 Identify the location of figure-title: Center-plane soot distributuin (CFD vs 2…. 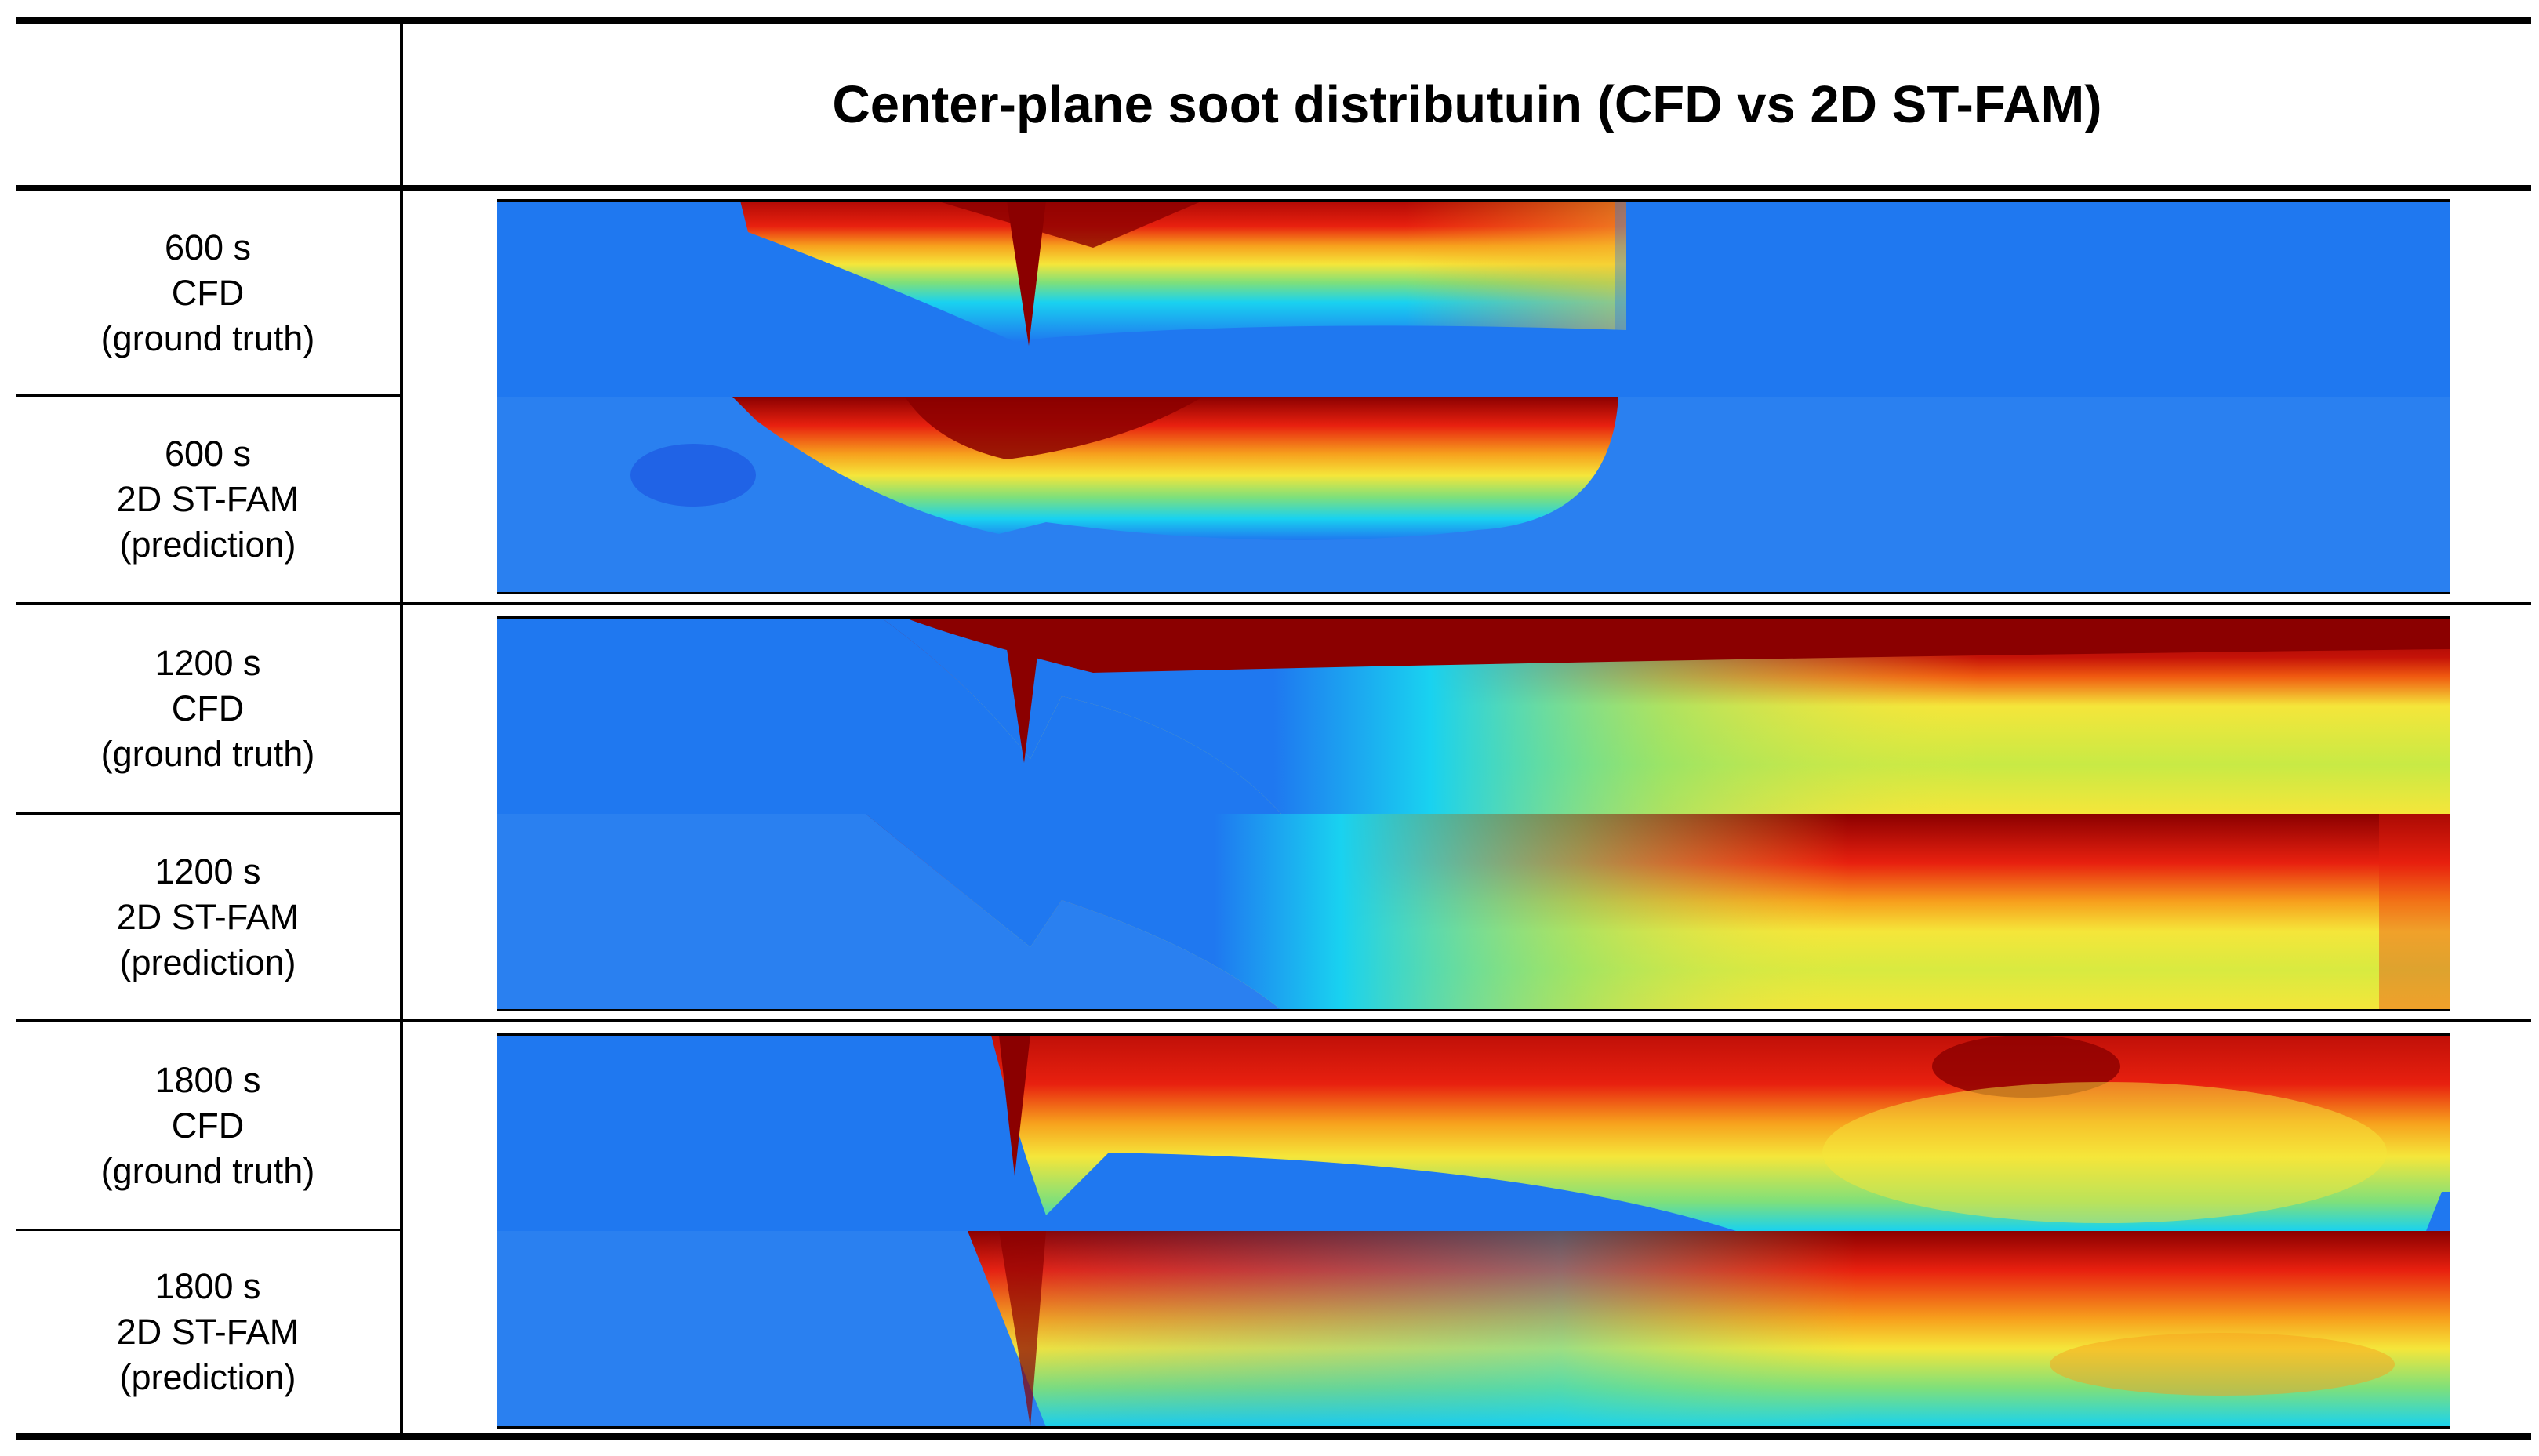
(1467, 104).